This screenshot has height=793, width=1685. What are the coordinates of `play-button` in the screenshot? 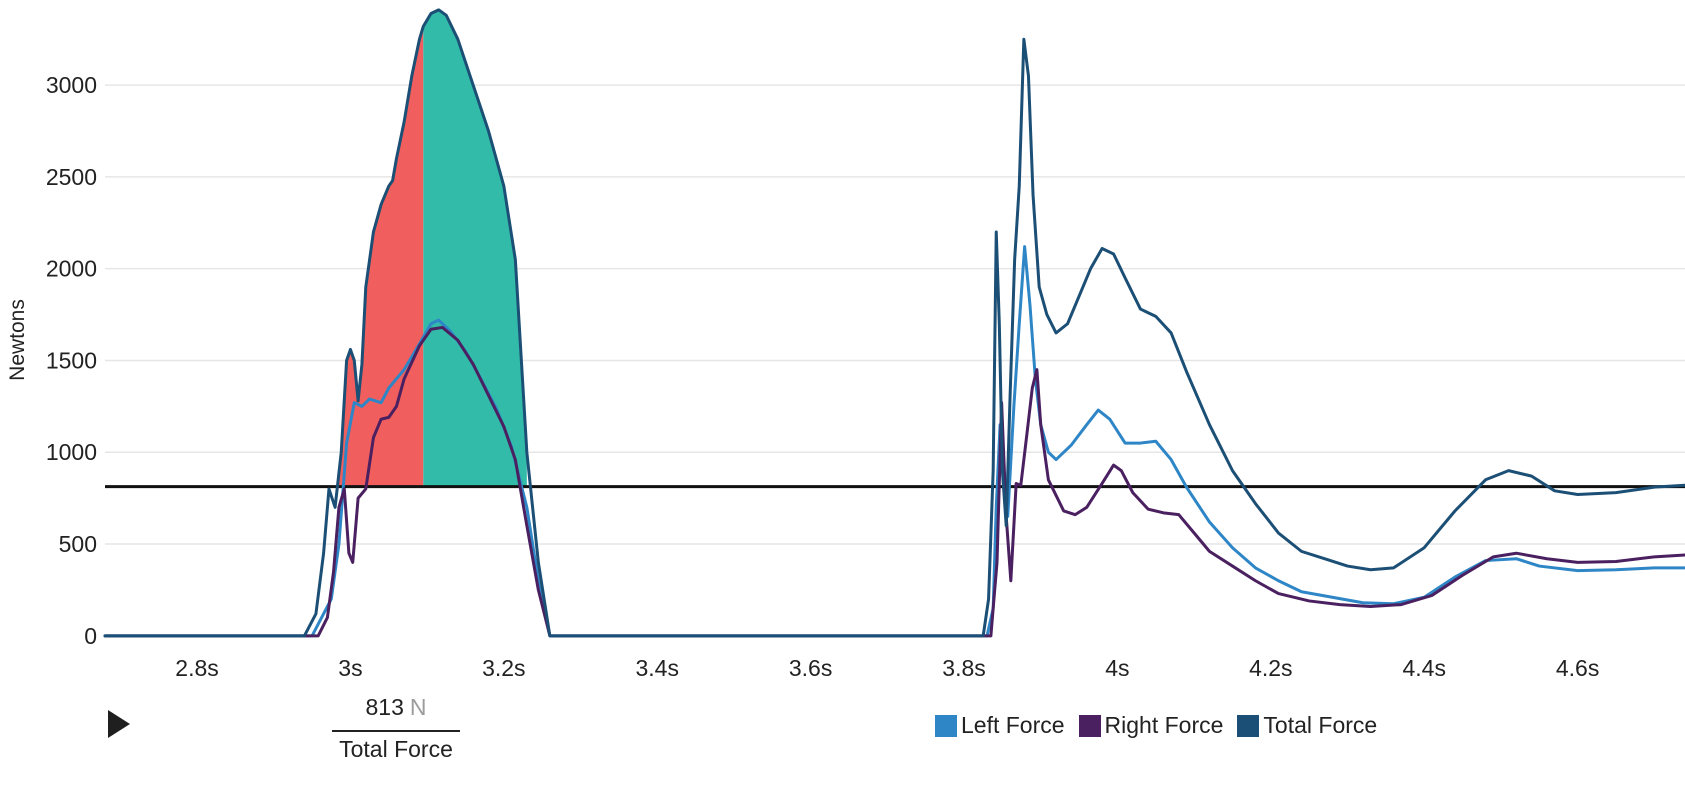 It's located at (119, 724).